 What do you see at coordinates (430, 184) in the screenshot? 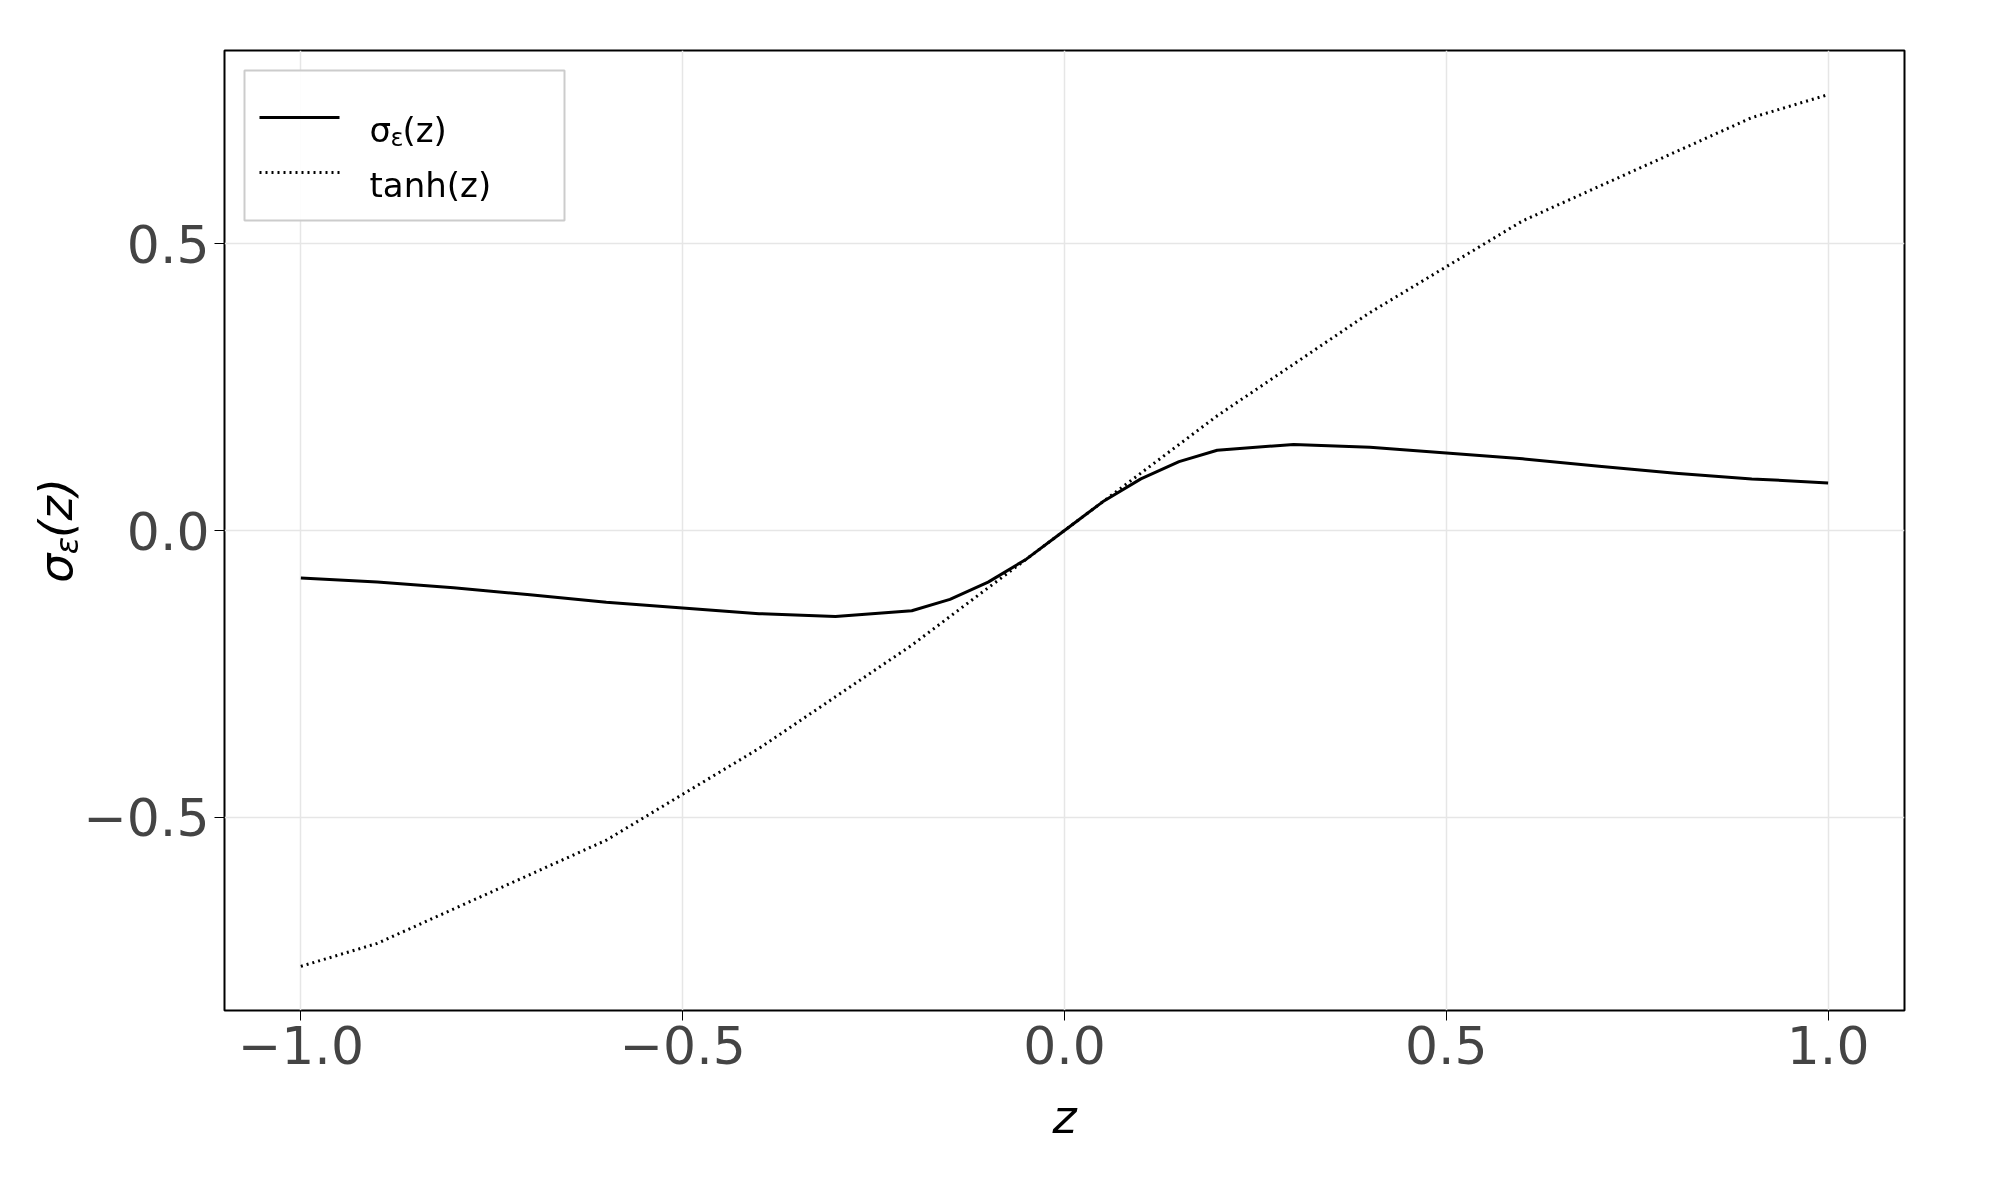
I see `legend-label: tanh(z)` at bounding box center [430, 184].